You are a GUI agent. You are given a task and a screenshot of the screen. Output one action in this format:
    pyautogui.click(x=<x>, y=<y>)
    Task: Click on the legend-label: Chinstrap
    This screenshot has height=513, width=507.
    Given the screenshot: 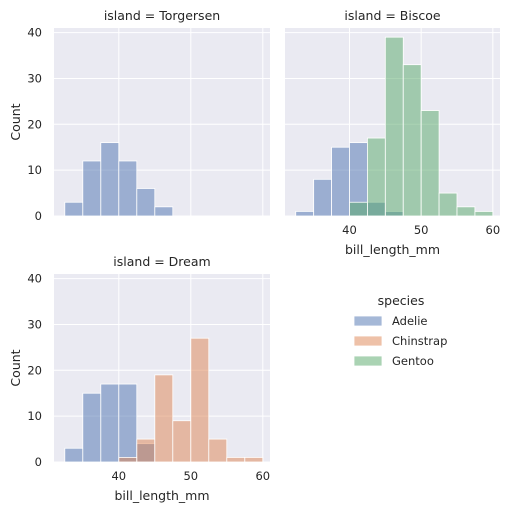 What is the action you would take?
    pyautogui.click(x=419, y=341)
    